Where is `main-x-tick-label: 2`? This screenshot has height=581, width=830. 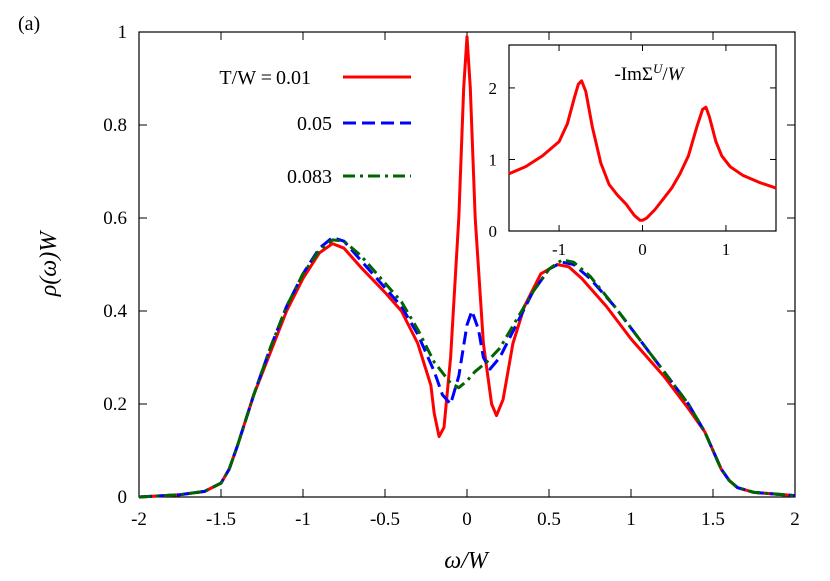
main-x-tick-label: 2 is located at coordinates (795, 519).